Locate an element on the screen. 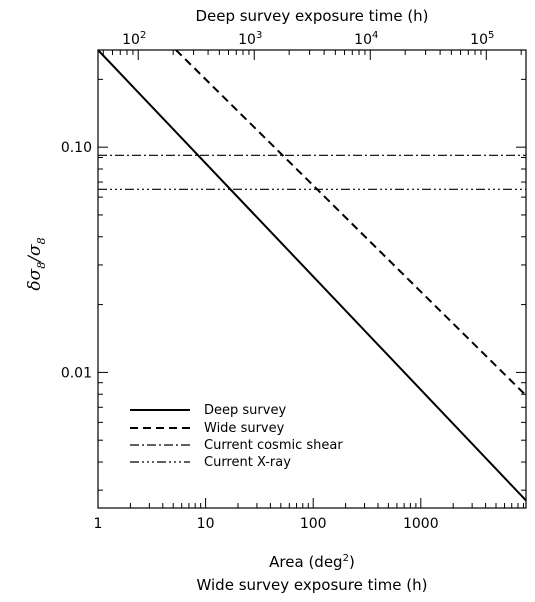 Image resolution: width=535 pixels, height=602 pixels. y-axis-title-sub1: 8 is located at coordinates (41, 265).